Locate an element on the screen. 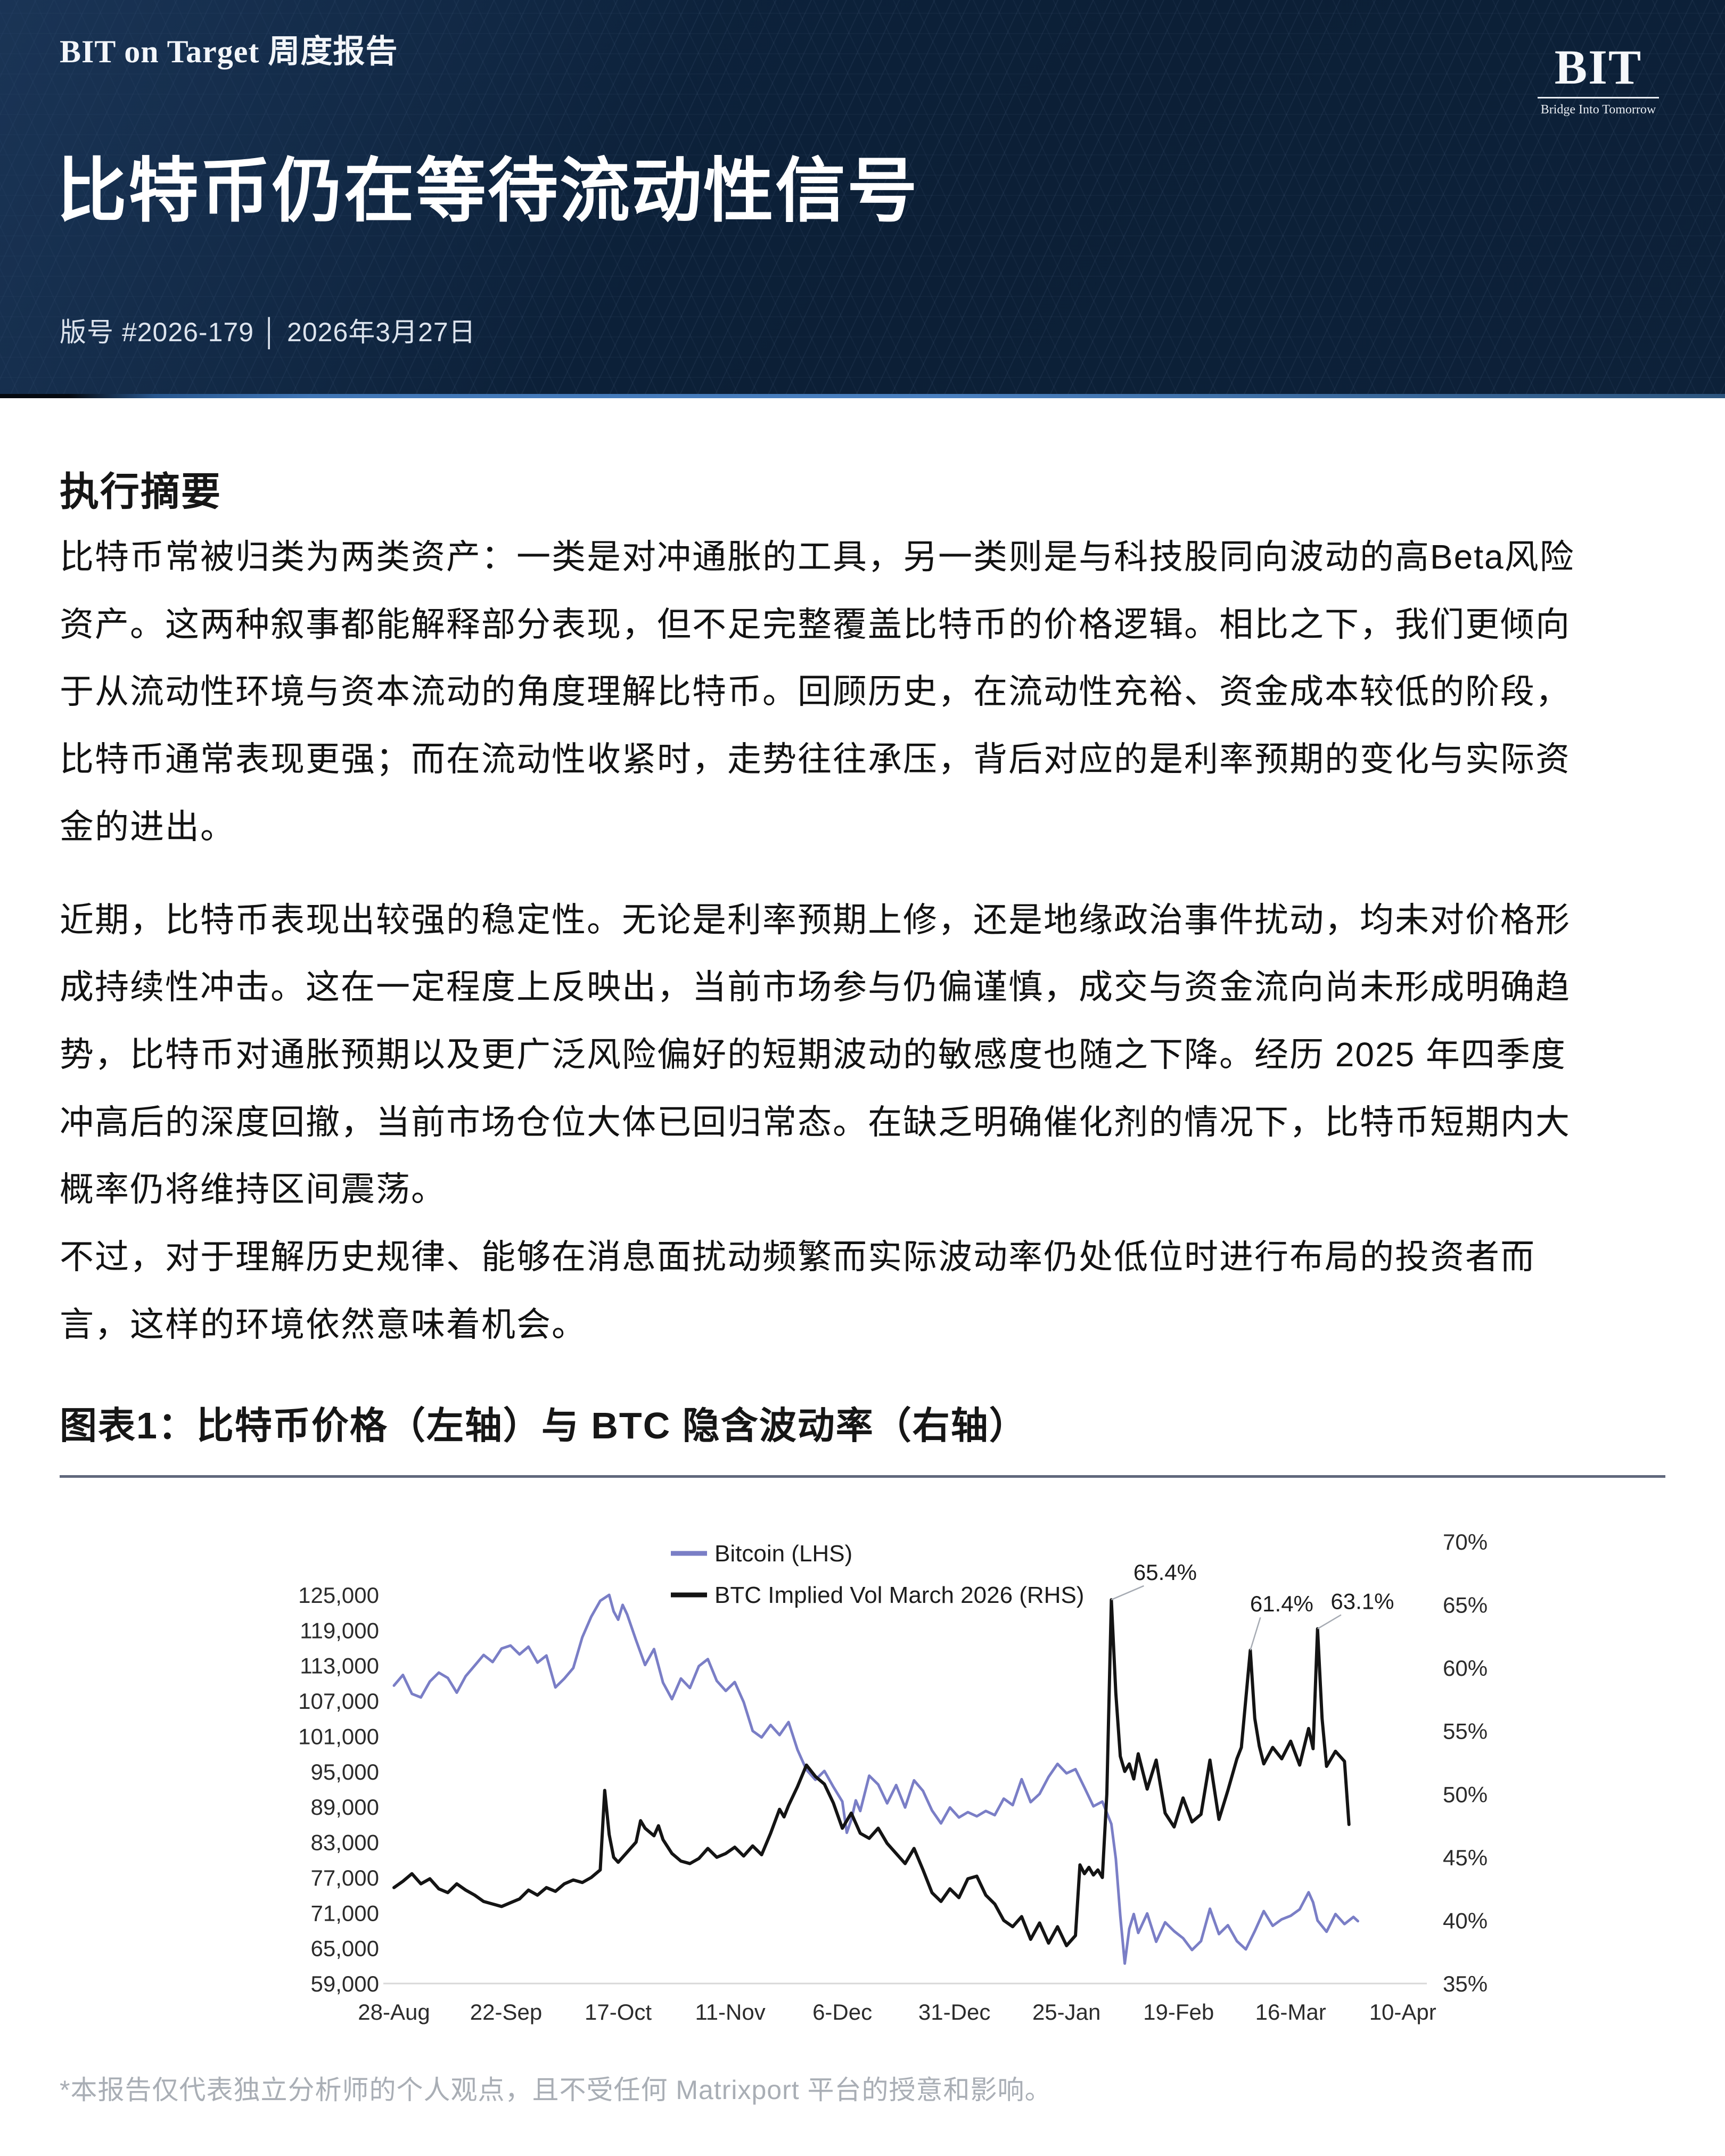  series-line-implied-vol is located at coordinates (871, 1772).